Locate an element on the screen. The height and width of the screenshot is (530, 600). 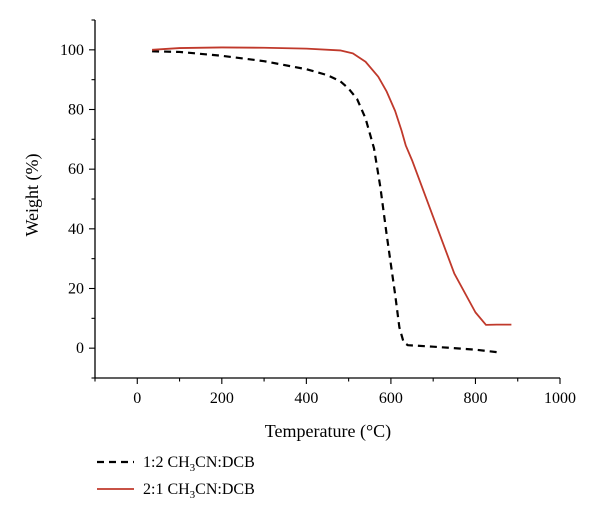
x-tick-label: 400 is located at coordinates (306, 398).